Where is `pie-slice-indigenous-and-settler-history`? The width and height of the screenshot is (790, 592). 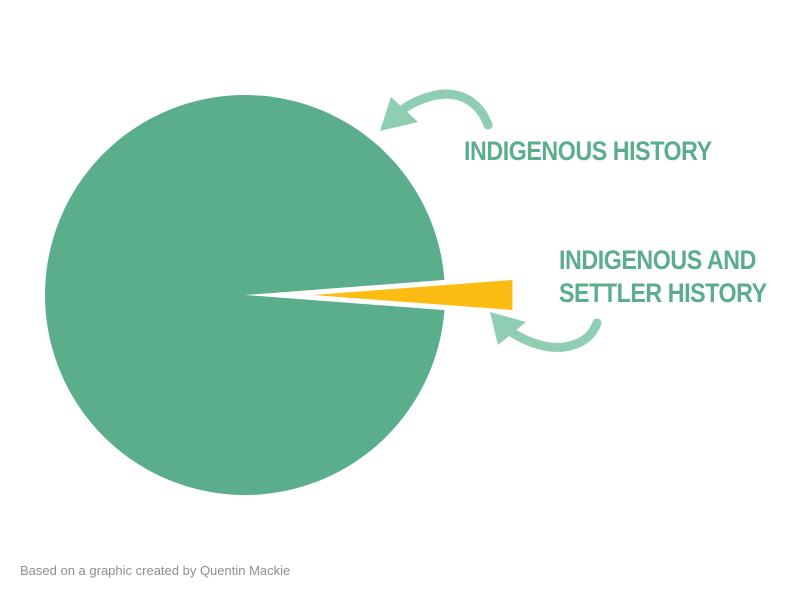
pie-slice-indigenous-and-settler-history is located at coordinates (413, 295).